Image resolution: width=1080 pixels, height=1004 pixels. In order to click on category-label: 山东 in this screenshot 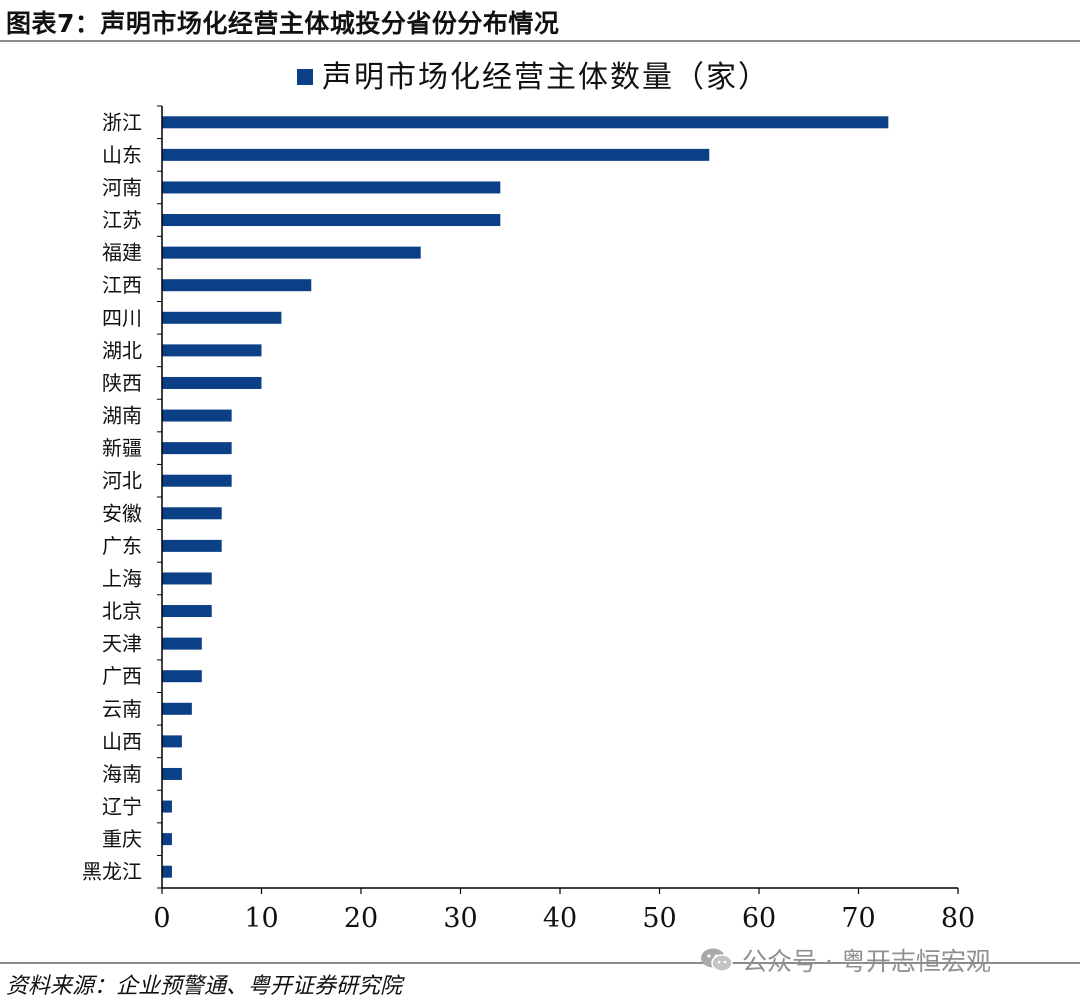, I will do `click(122, 155)`.